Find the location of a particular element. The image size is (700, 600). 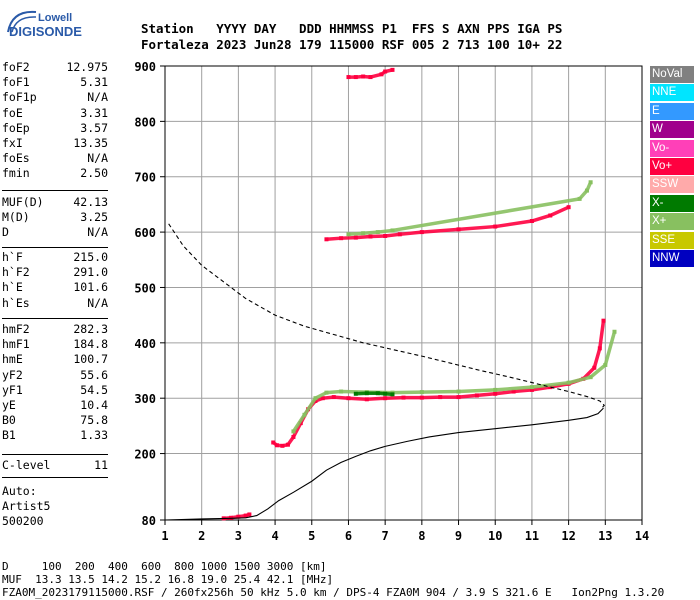

param-label: yE is located at coordinates (9, 405).